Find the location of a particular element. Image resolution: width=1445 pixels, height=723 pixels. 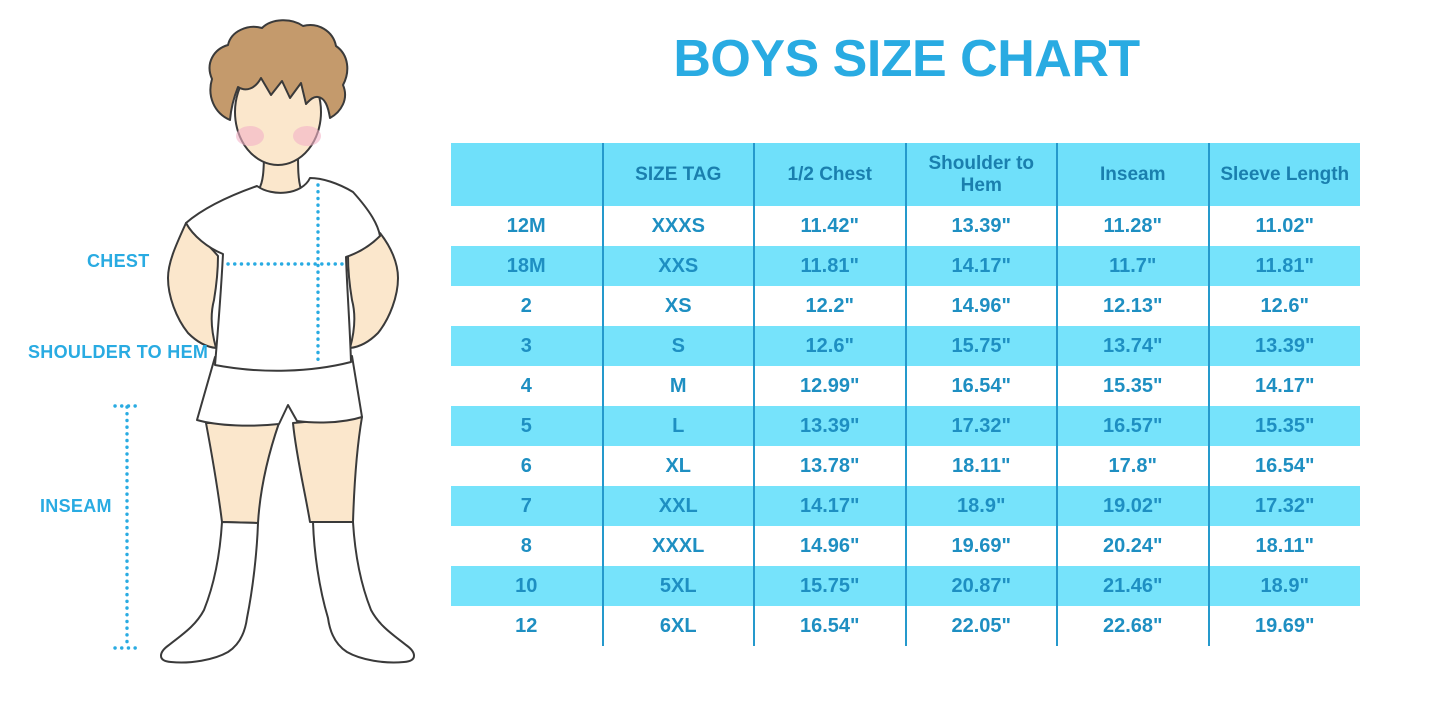

column-header: SIZE TAG is located at coordinates (677, 174).